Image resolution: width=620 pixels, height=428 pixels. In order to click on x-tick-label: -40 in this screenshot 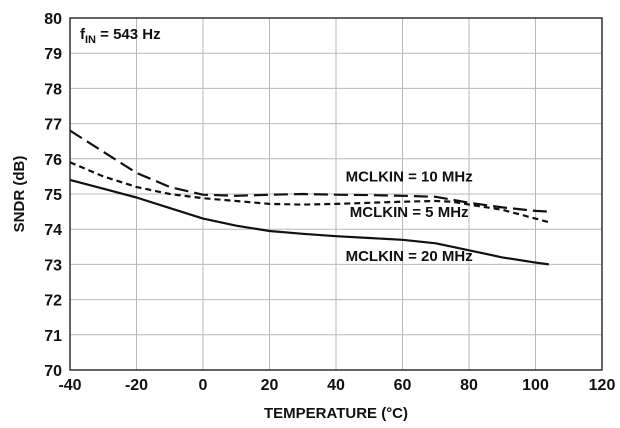, I will do `click(69, 385)`.